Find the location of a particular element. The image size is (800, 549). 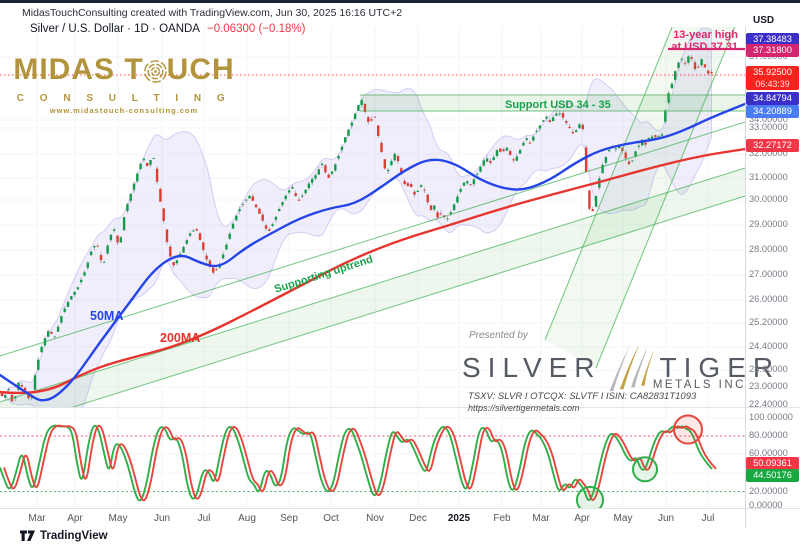

time-axis-label: Aug is located at coordinates (247, 518).